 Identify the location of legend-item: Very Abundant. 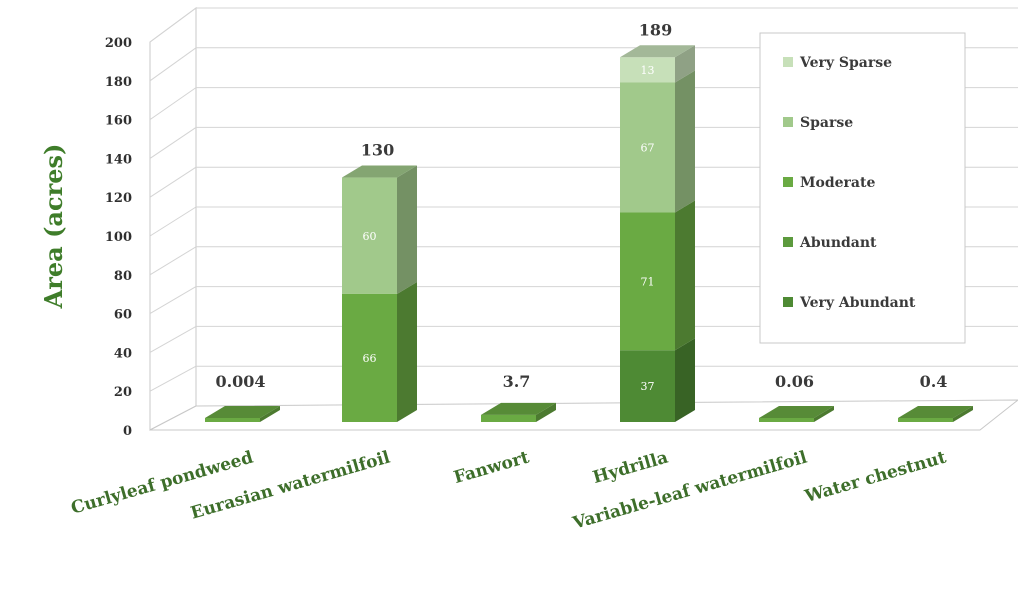
(849, 303).